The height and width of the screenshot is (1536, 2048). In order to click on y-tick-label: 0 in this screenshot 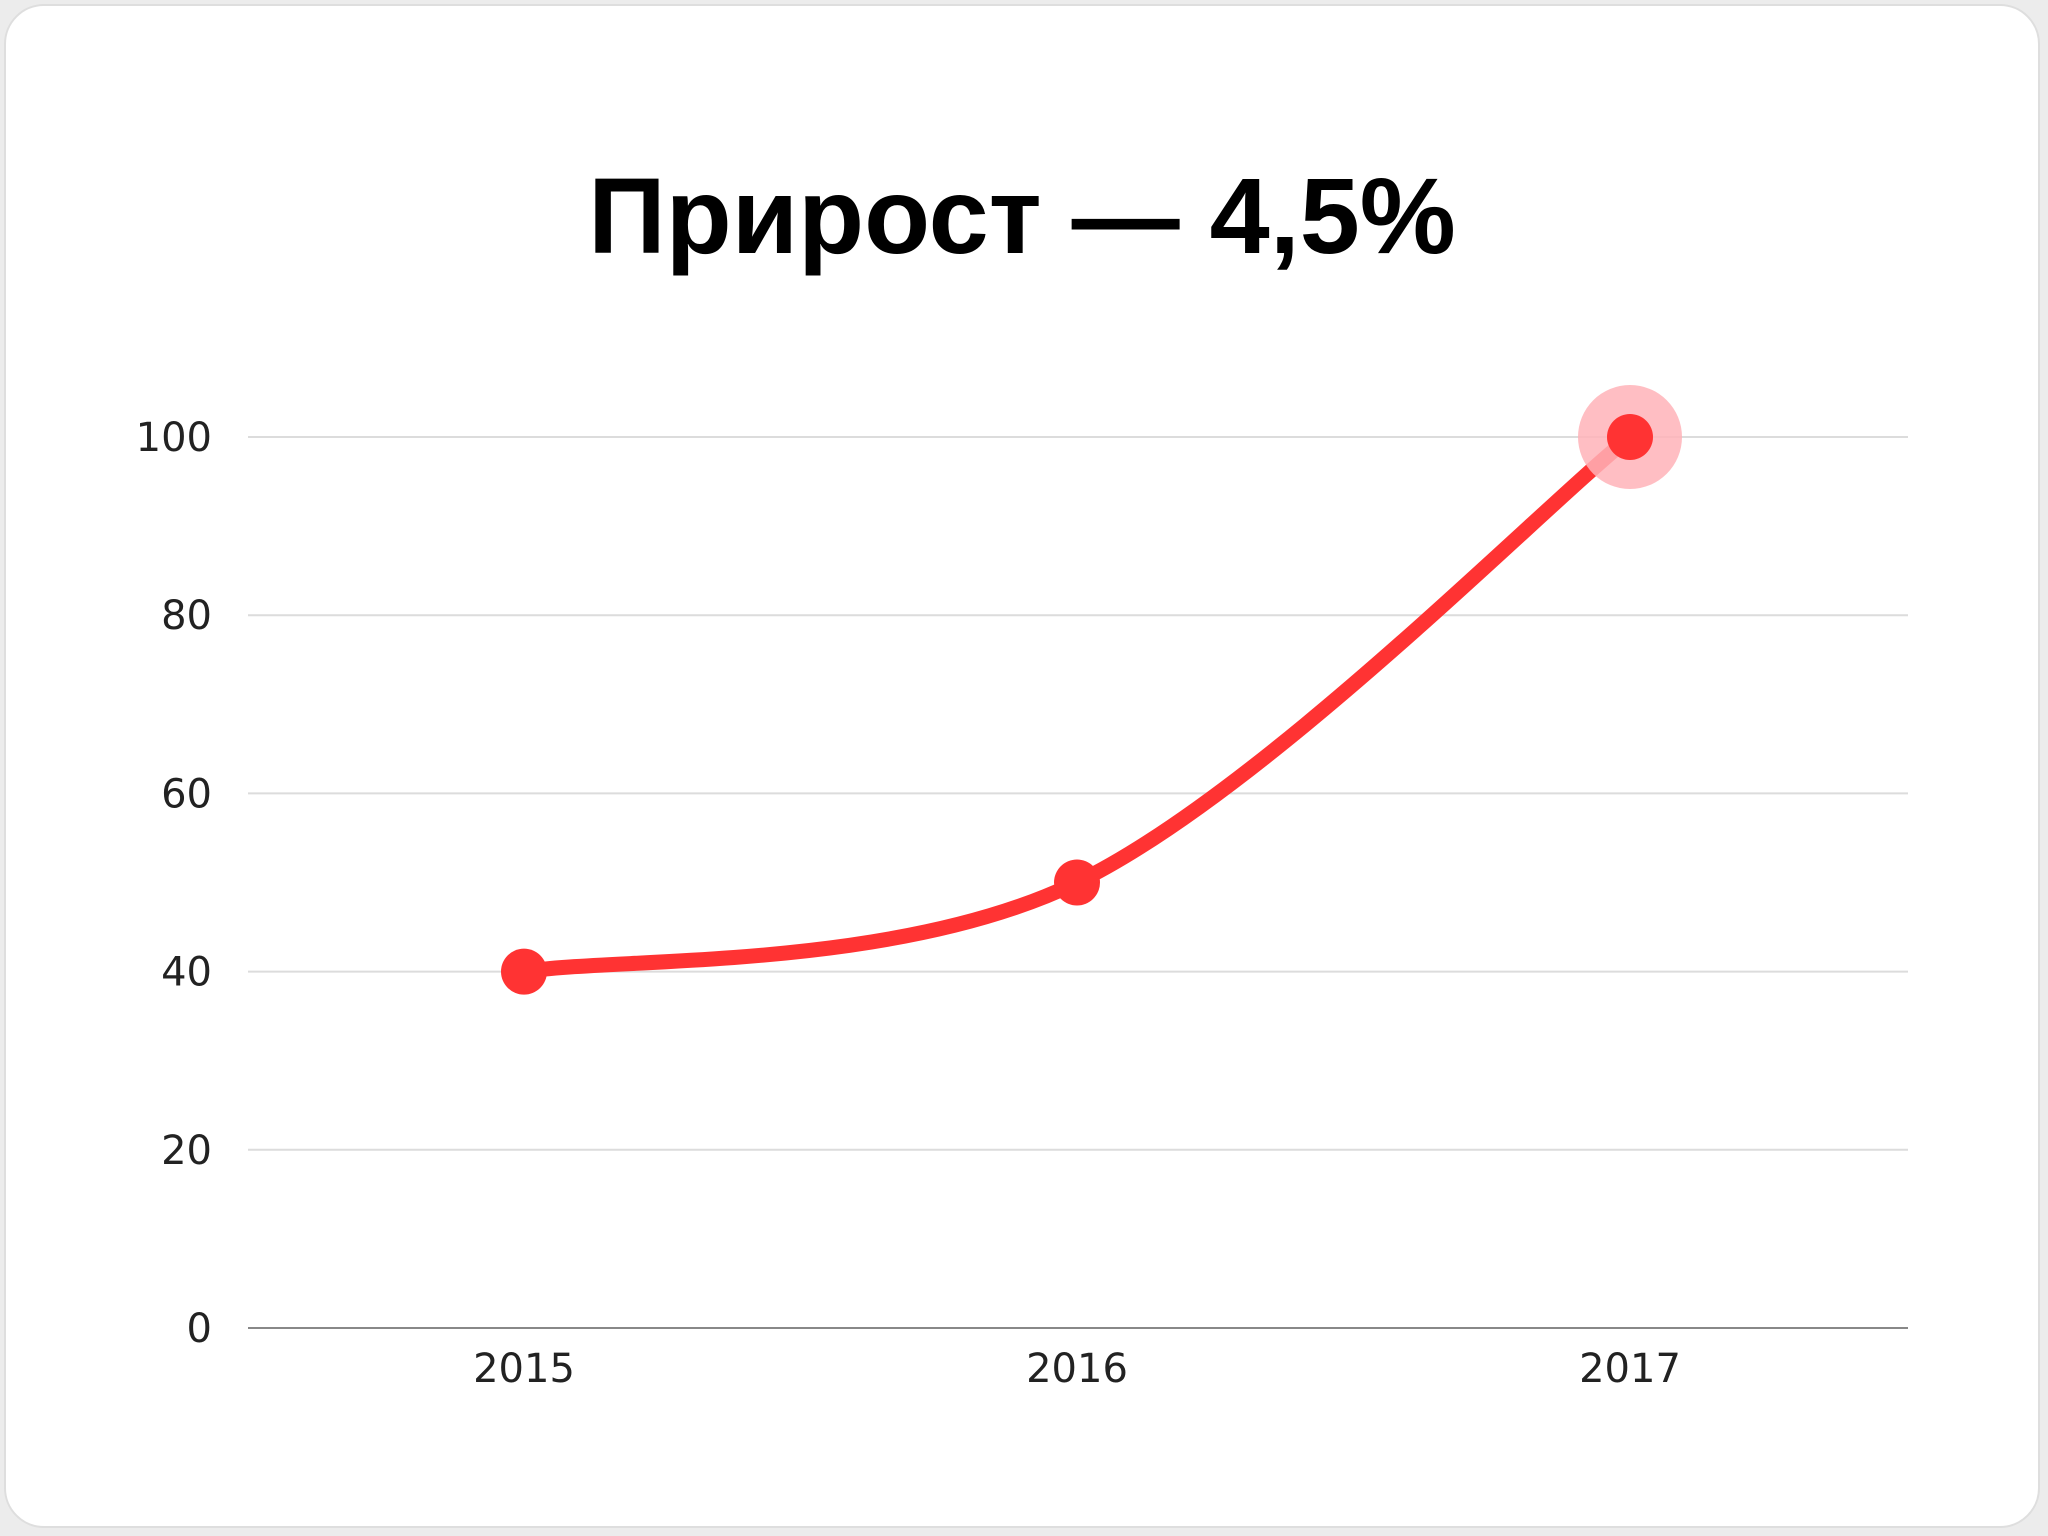, I will do `click(199, 1329)`.